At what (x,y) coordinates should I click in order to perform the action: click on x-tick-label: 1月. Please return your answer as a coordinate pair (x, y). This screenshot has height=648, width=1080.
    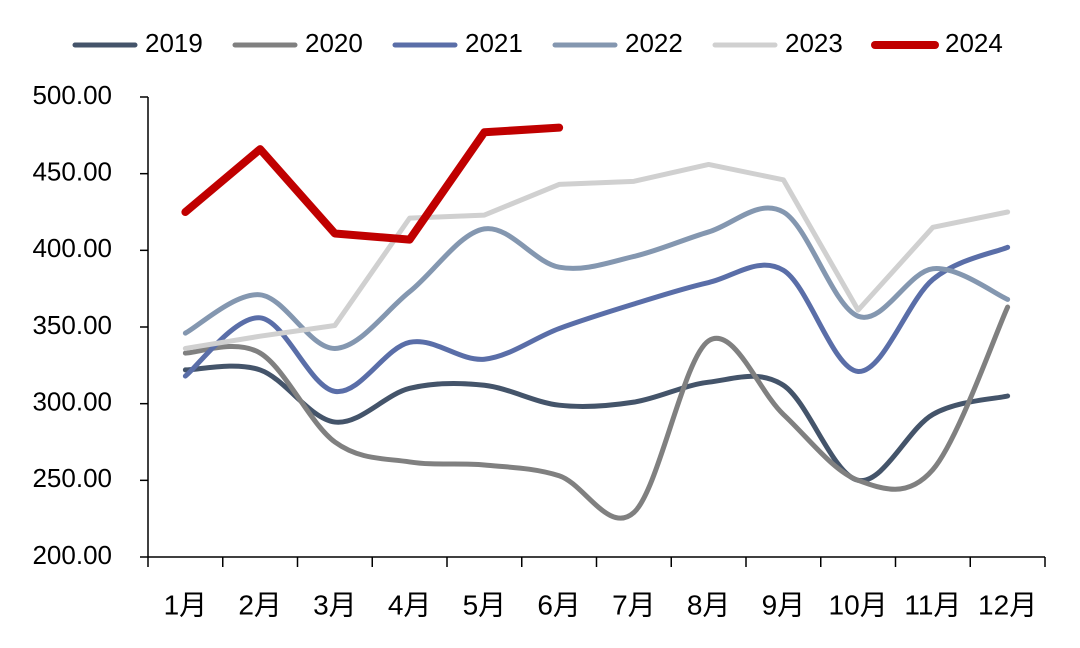
    Looking at the image, I should click on (186, 604).